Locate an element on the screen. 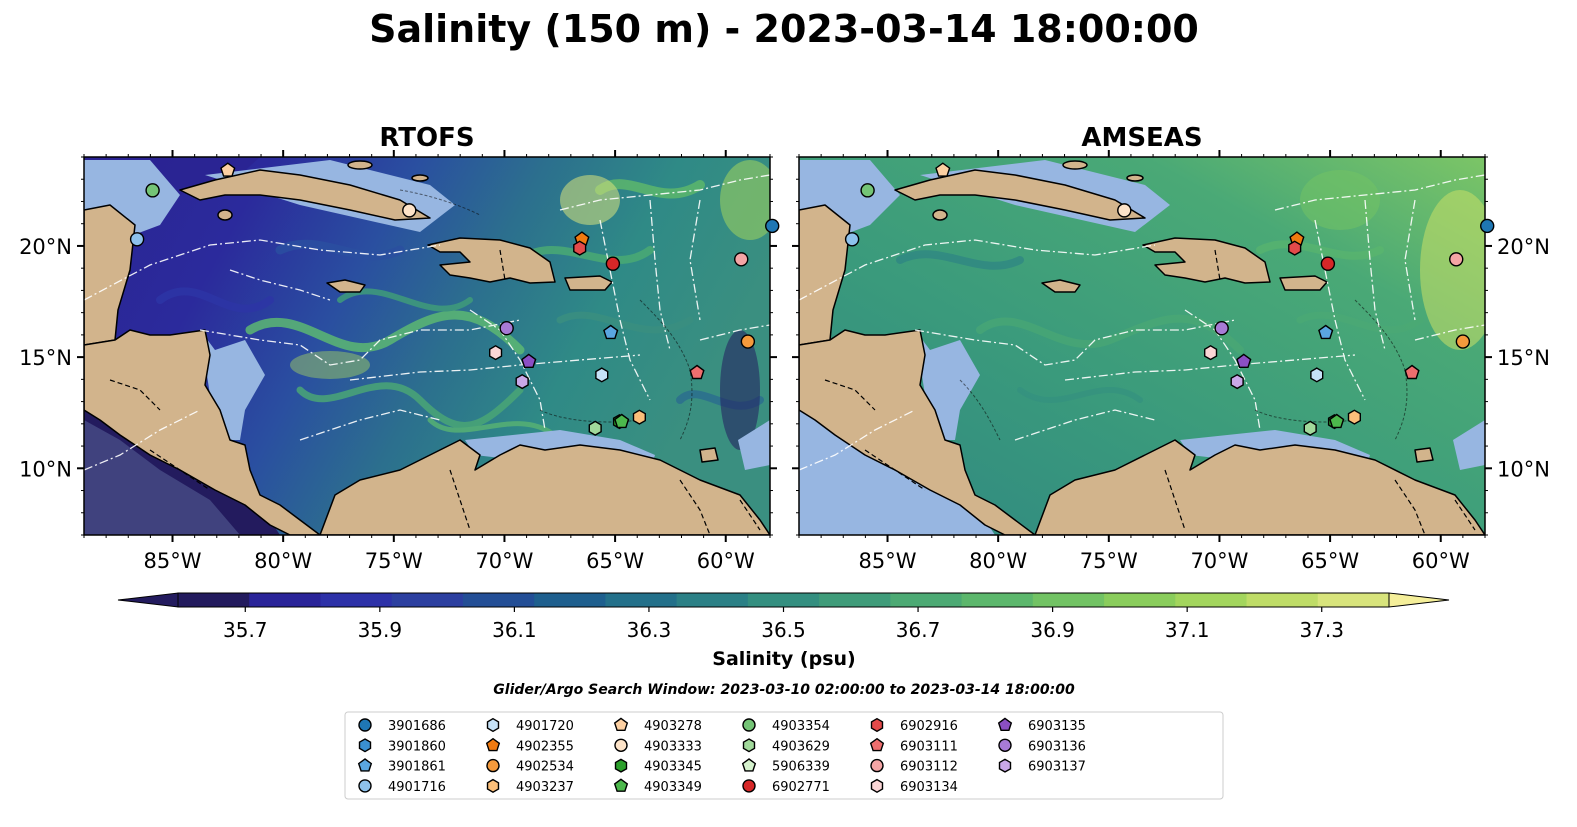 The image size is (1577, 827). colorbar-tick-label: 35.7 is located at coordinates (245, 630).